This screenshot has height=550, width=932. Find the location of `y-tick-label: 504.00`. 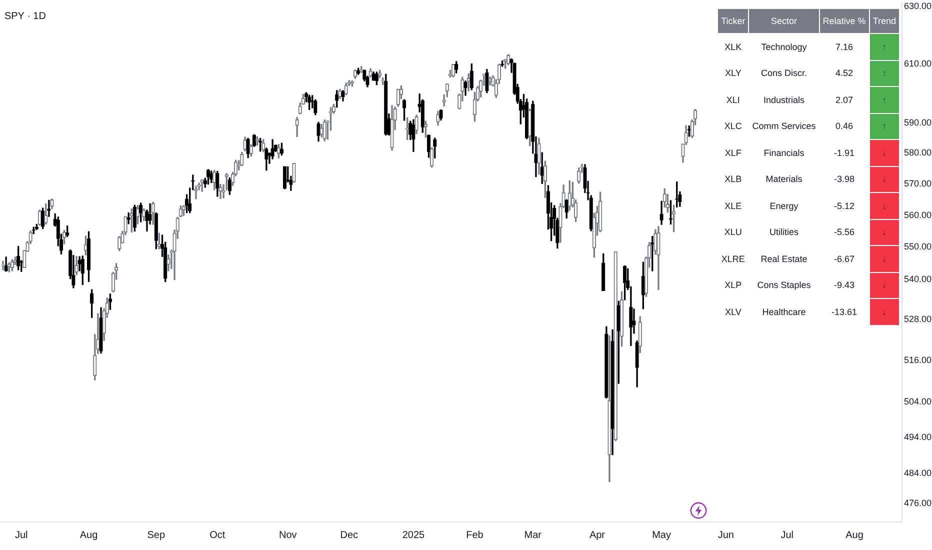

y-tick-label: 504.00 is located at coordinates (918, 401).